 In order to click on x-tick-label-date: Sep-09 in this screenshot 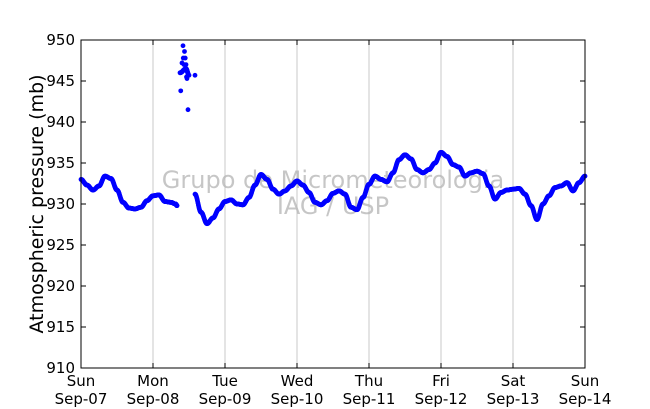, I will do `click(225, 399)`.